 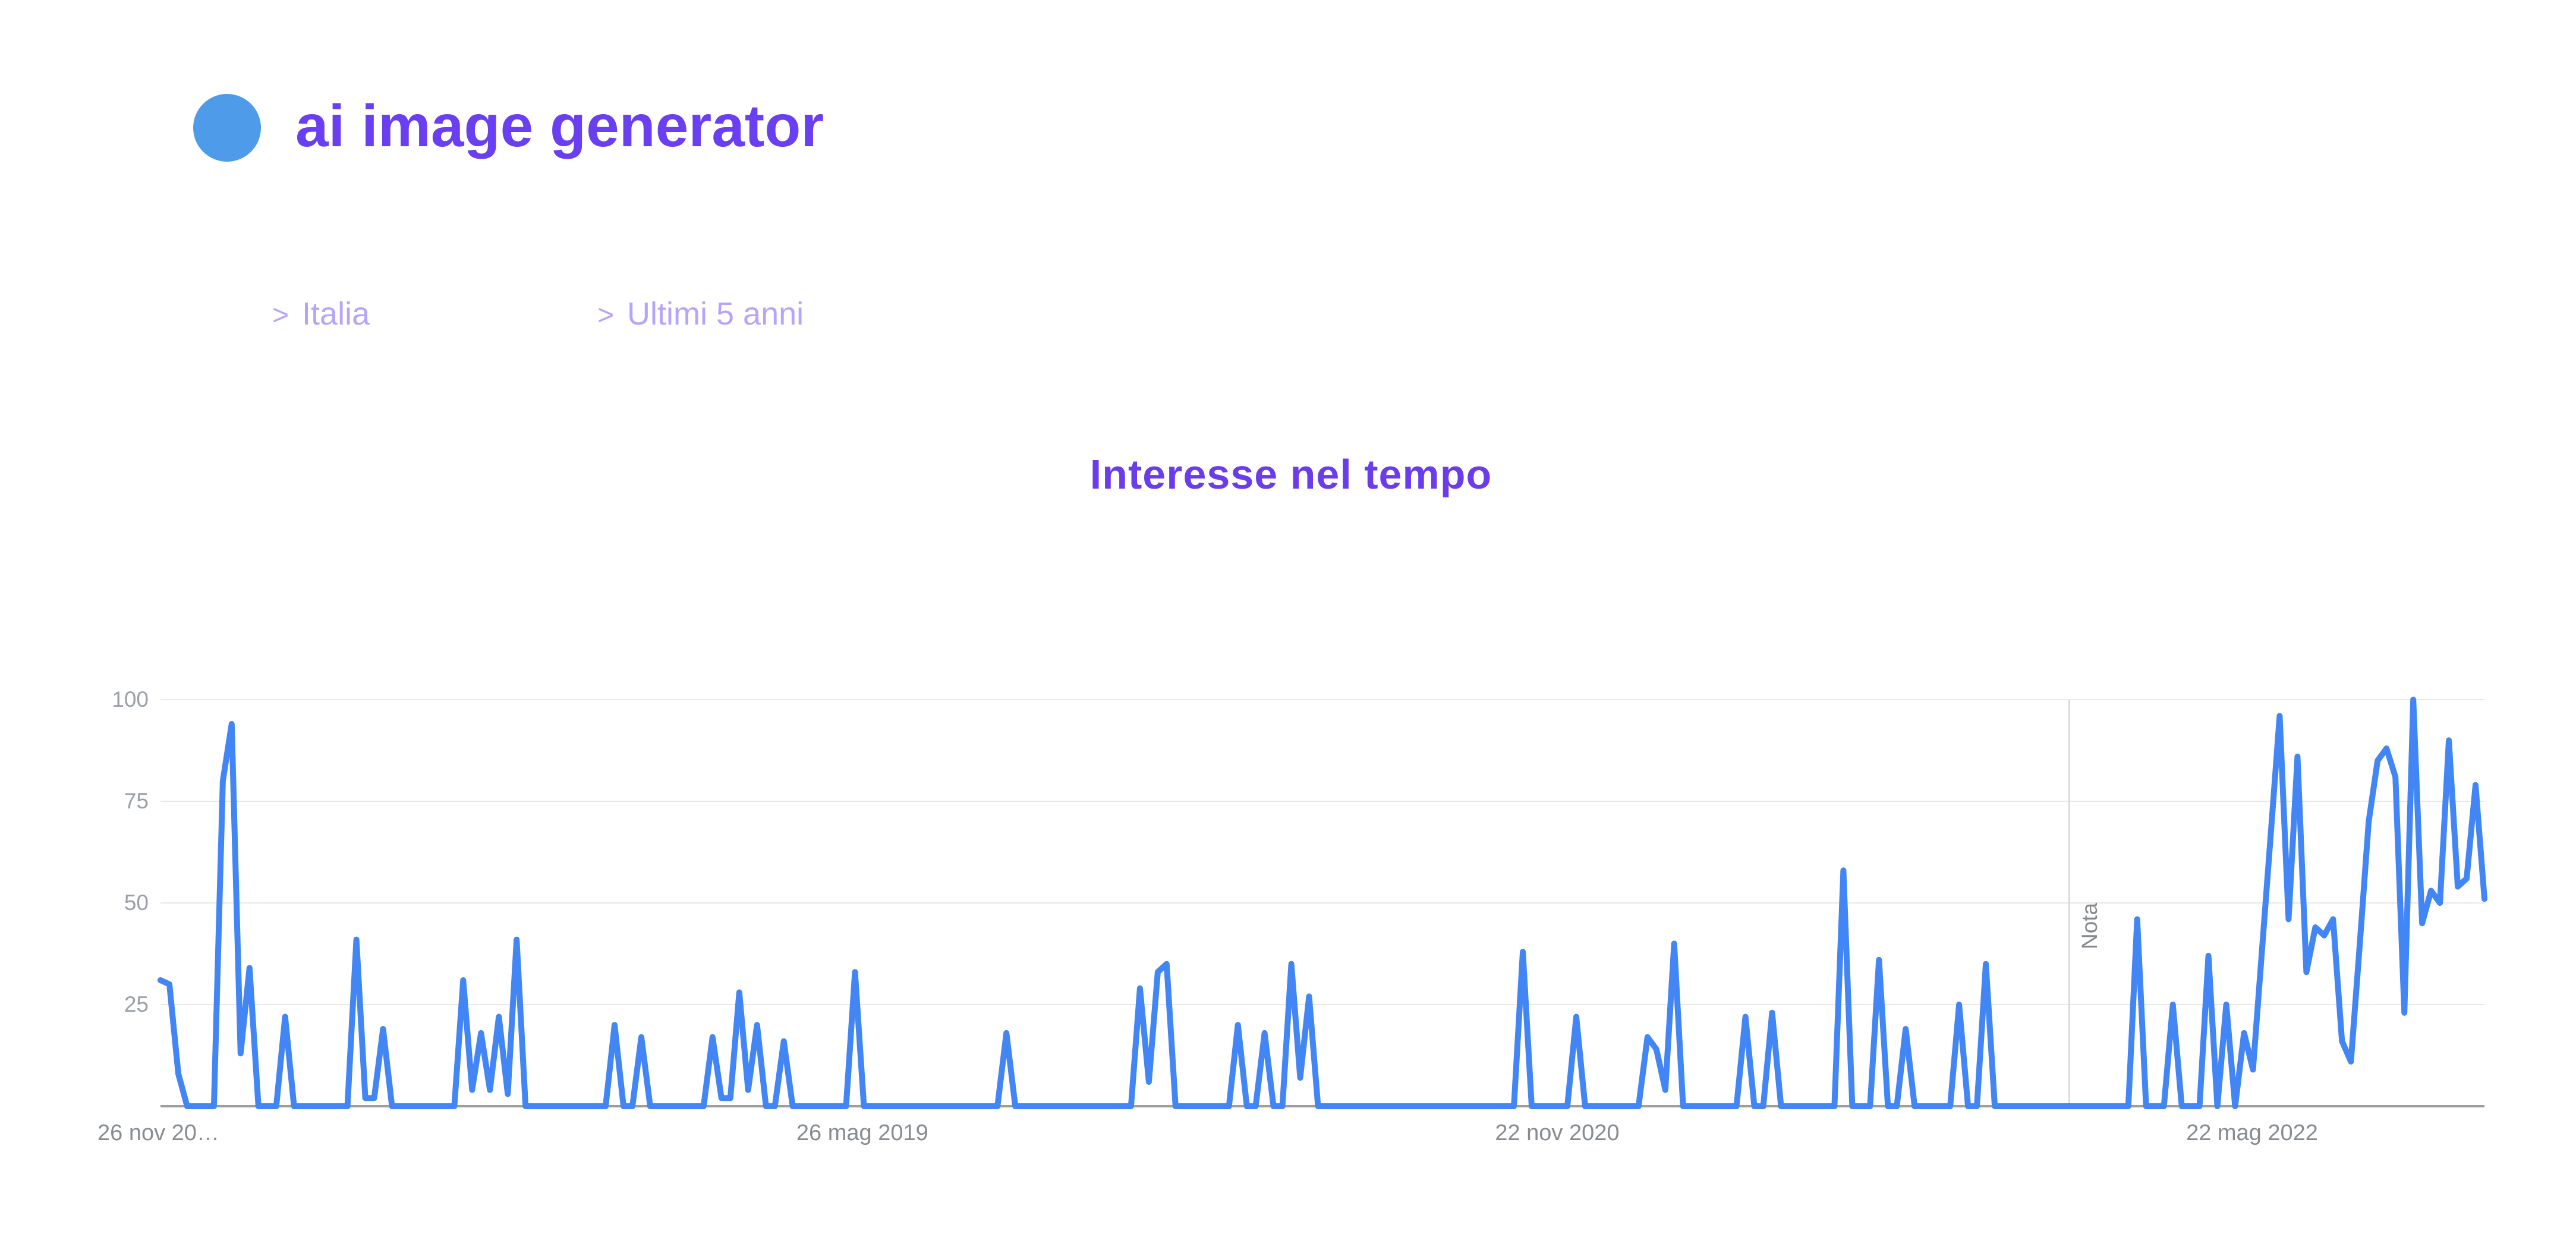 I want to click on chart-title: Interesse nel tempo, so click(x=1291, y=474).